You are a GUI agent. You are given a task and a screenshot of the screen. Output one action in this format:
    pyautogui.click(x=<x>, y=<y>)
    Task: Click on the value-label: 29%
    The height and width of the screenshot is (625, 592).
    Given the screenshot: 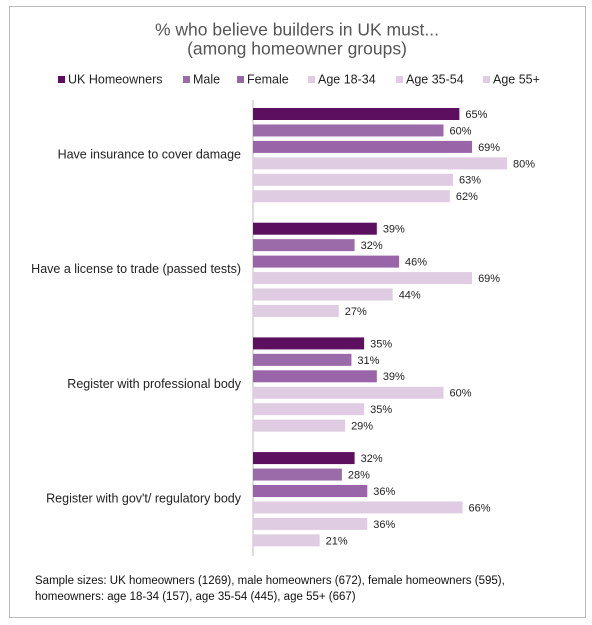 What is the action you would take?
    pyautogui.click(x=362, y=427)
    